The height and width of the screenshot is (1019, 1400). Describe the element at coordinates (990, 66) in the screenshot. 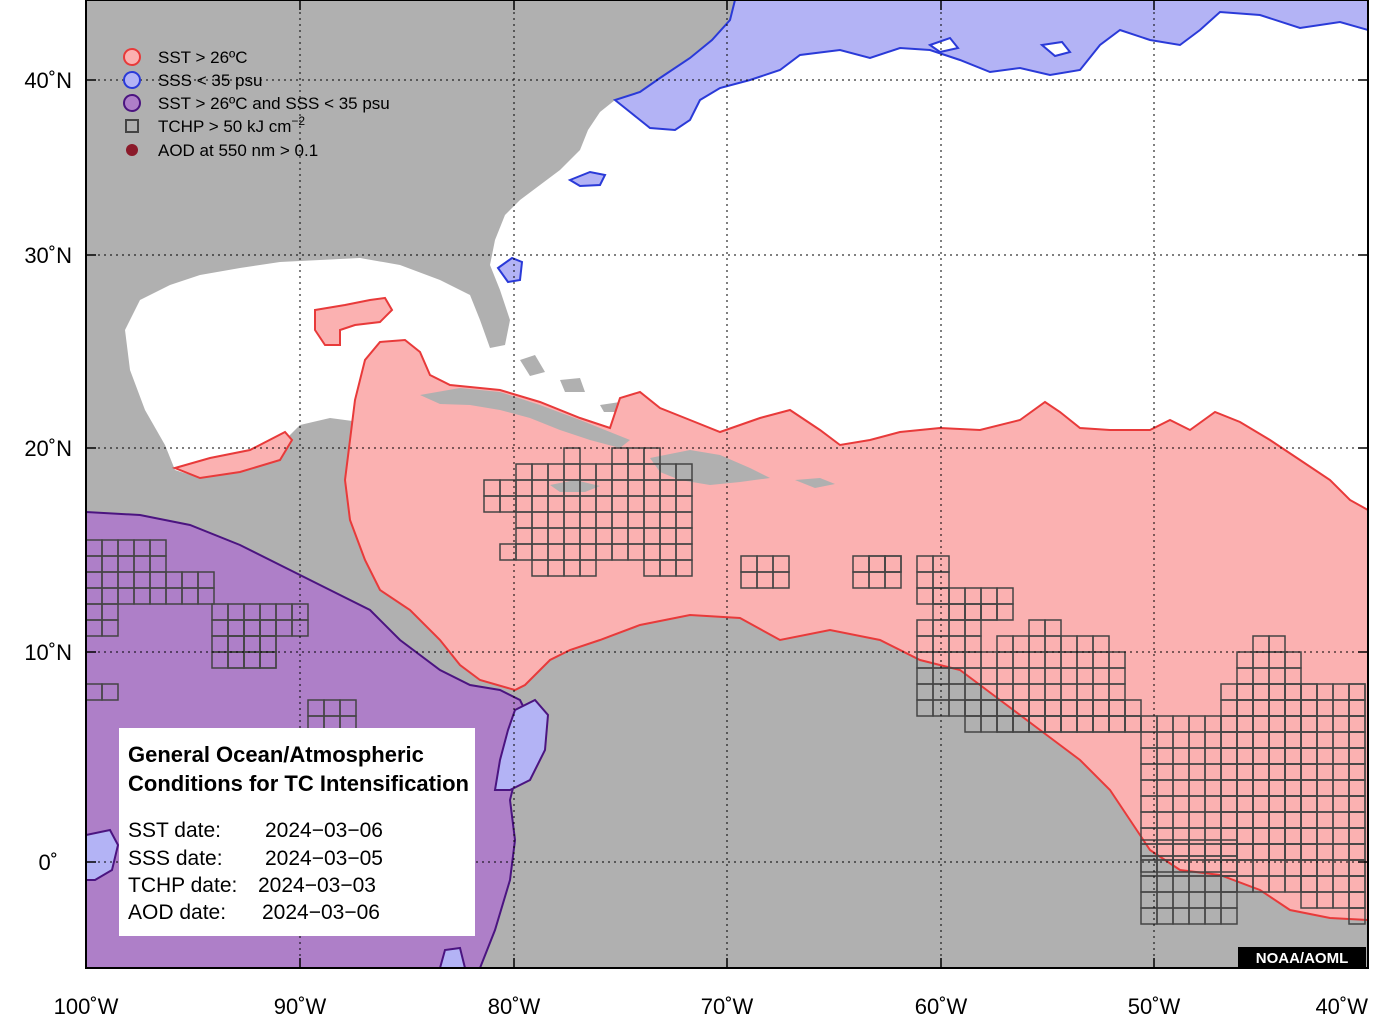

I see `north-atlantic-sss-region` at that location.